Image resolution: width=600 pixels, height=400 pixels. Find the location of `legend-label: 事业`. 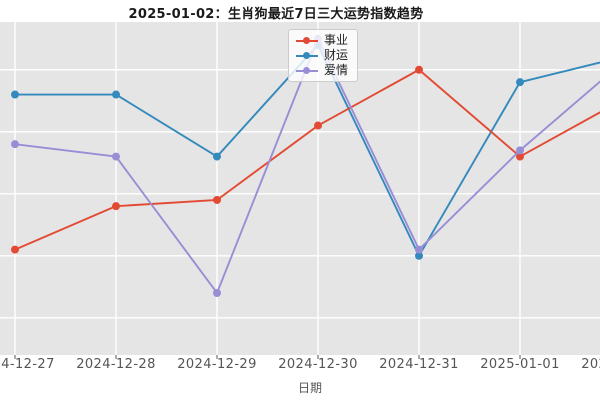

legend-label: 事业 is located at coordinates (336, 40).